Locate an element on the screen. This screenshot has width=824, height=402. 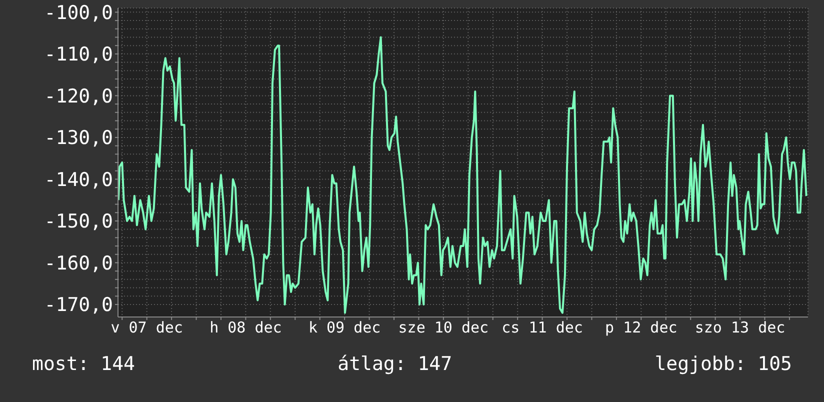
y-tick-label: -160,0 is located at coordinates (78, 263).